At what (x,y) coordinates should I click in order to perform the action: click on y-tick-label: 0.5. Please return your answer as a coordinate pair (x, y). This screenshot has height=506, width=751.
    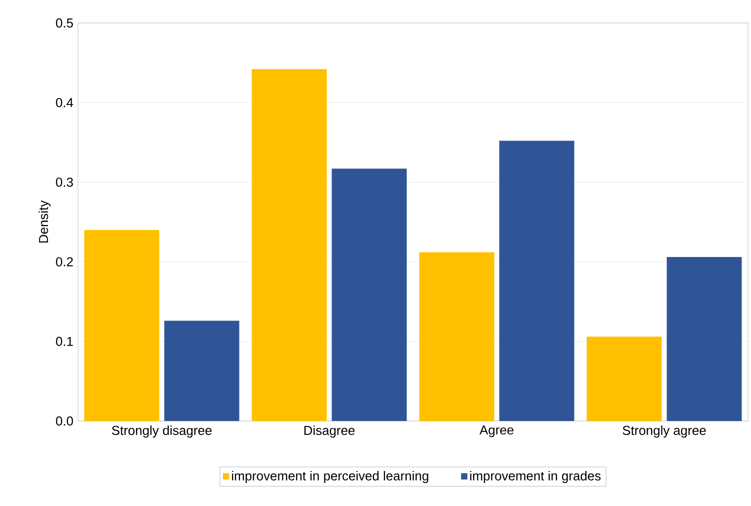
    Looking at the image, I should click on (64, 23).